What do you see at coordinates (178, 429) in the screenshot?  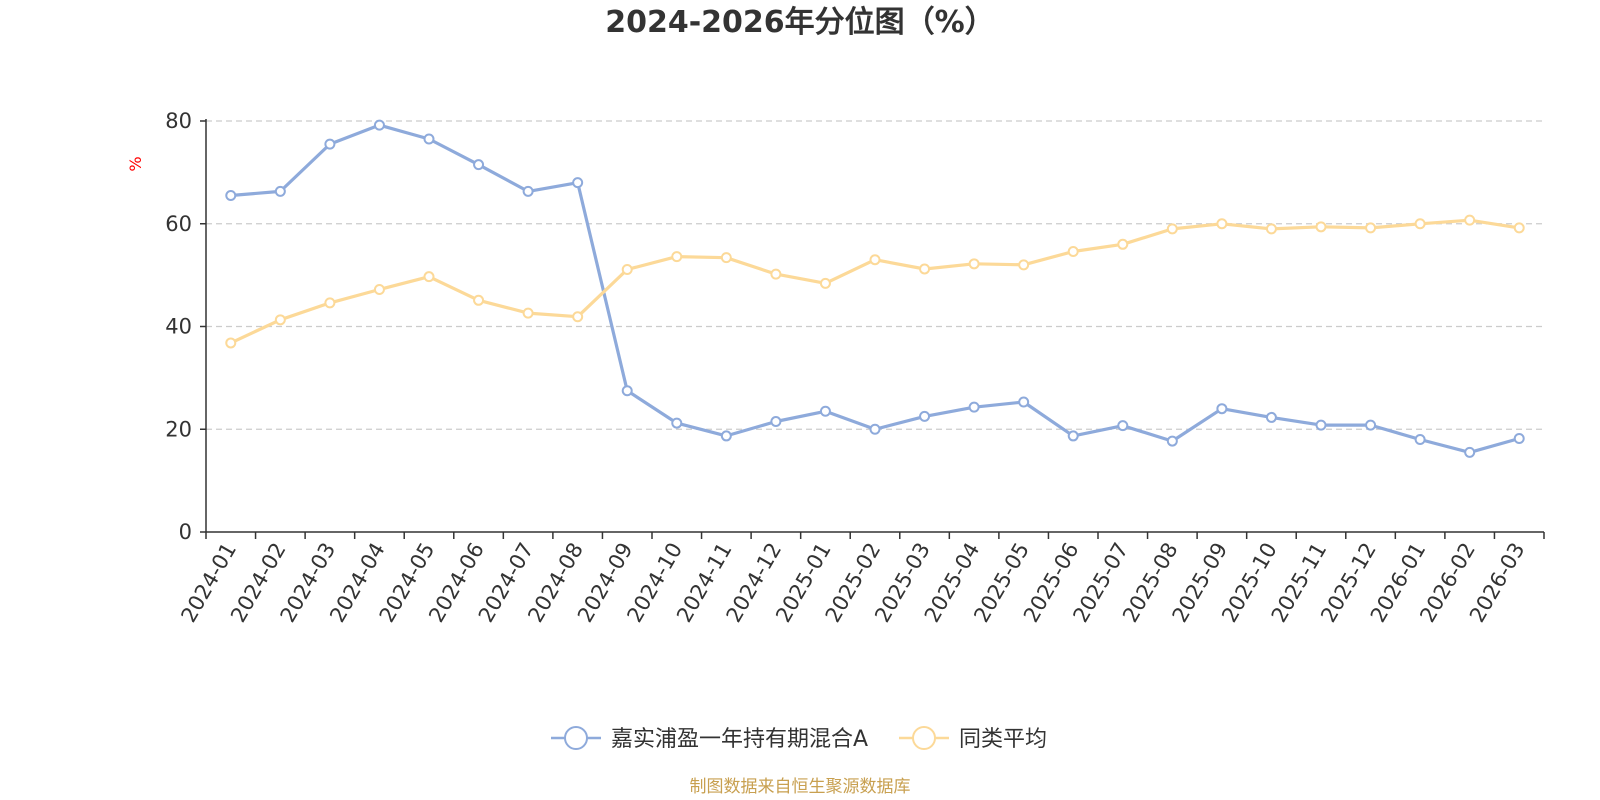 I see `y-tick-label-20: 20` at bounding box center [178, 429].